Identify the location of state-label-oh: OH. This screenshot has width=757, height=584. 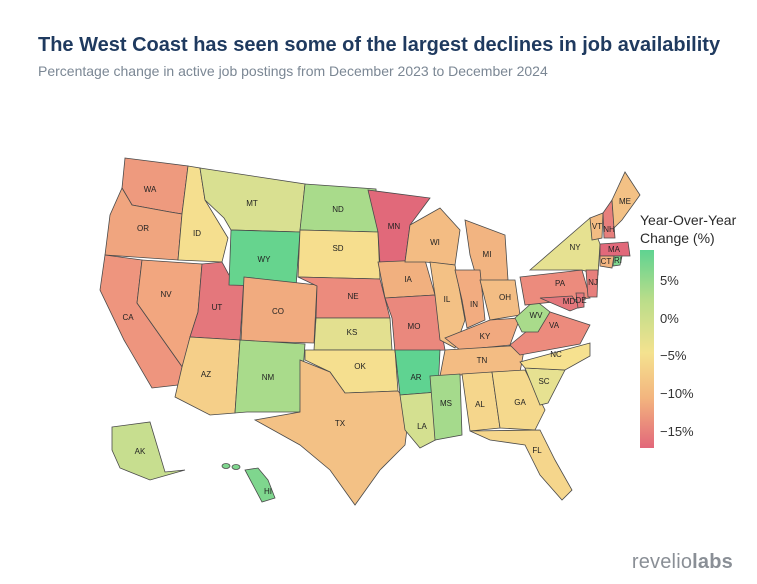
(505, 297).